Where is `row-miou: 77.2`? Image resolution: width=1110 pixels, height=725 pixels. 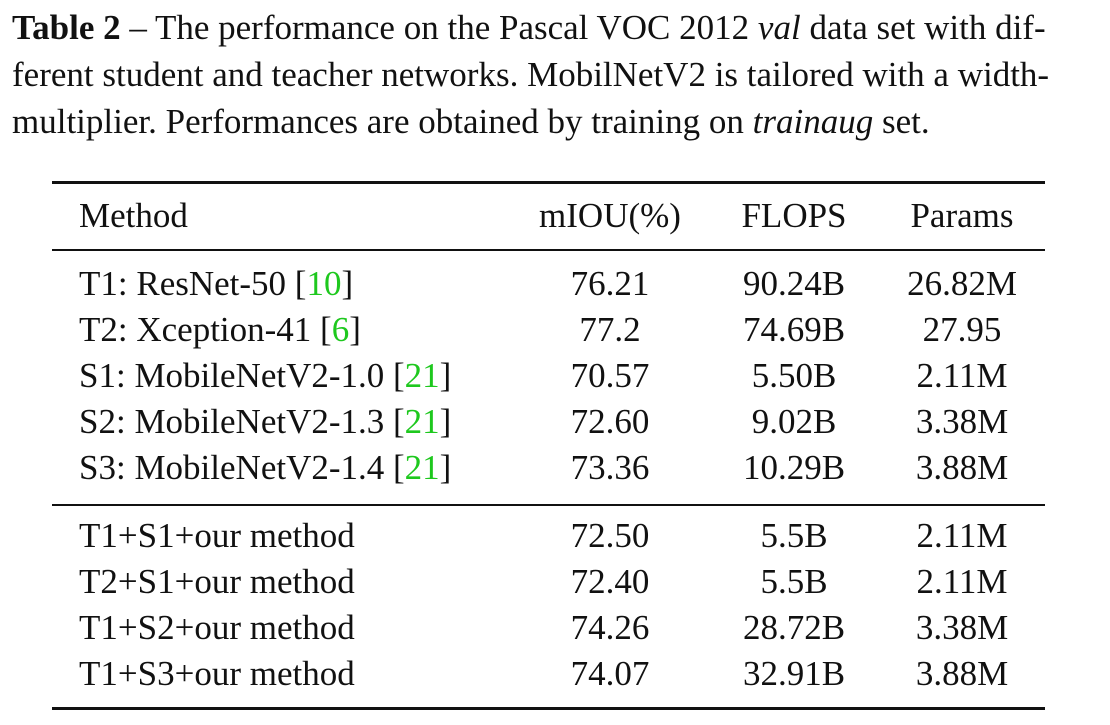
row-miou: 77.2 is located at coordinates (610, 329).